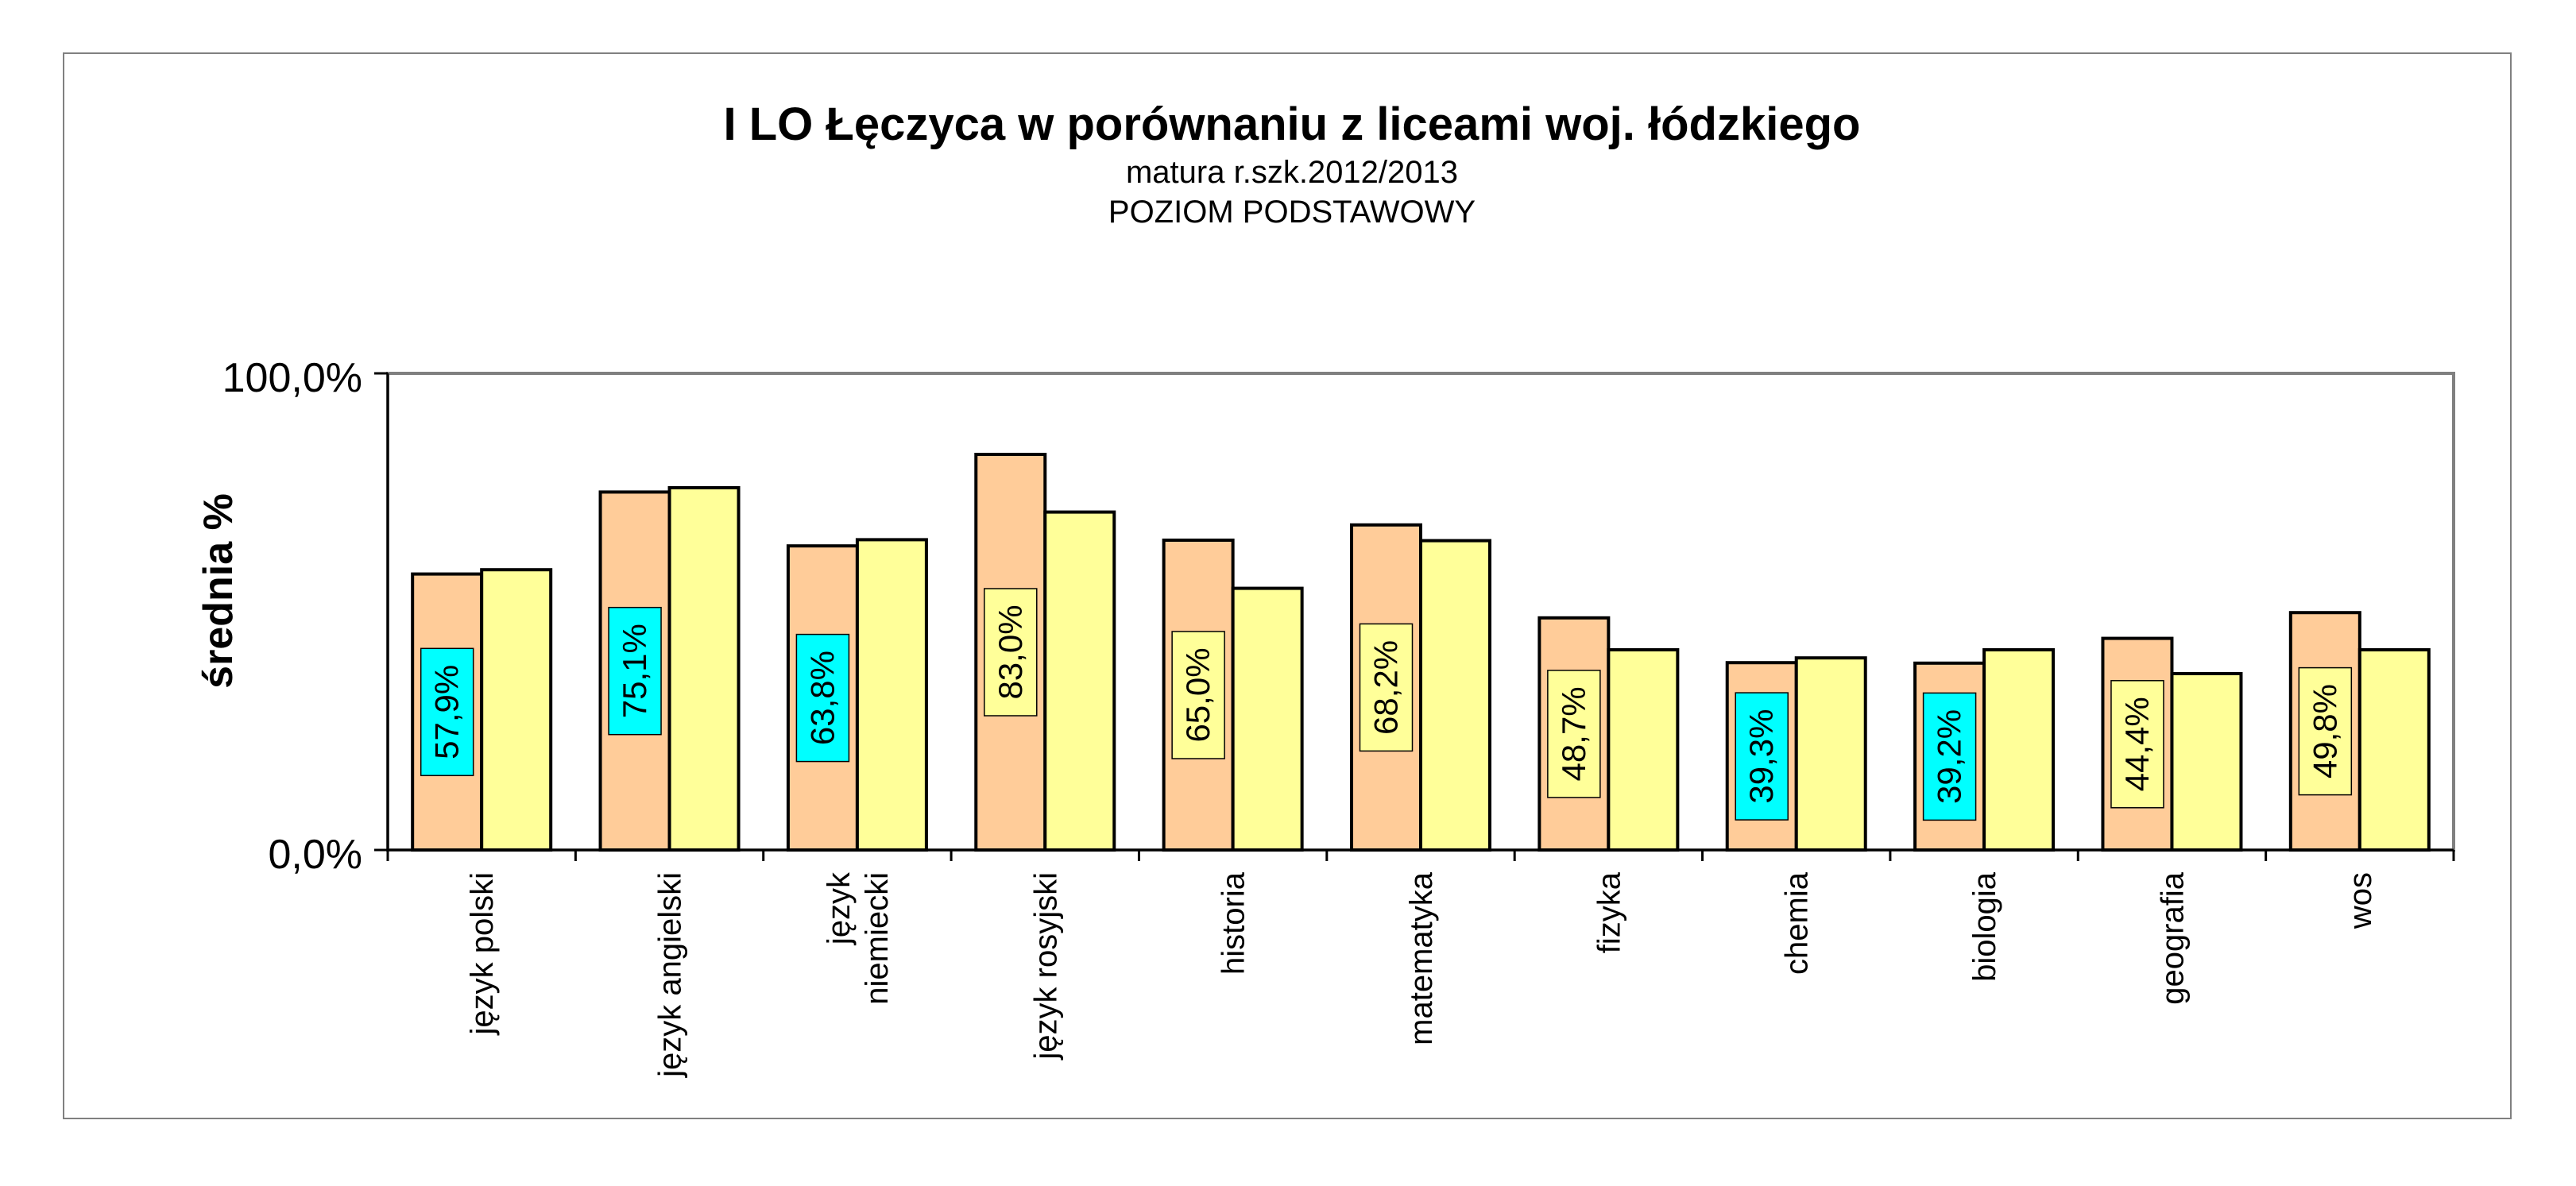 Image resolution: width=2576 pixels, height=1186 pixels. What do you see at coordinates (2172, 938) in the screenshot?
I see `x-tick-label: geografia` at bounding box center [2172, 938].